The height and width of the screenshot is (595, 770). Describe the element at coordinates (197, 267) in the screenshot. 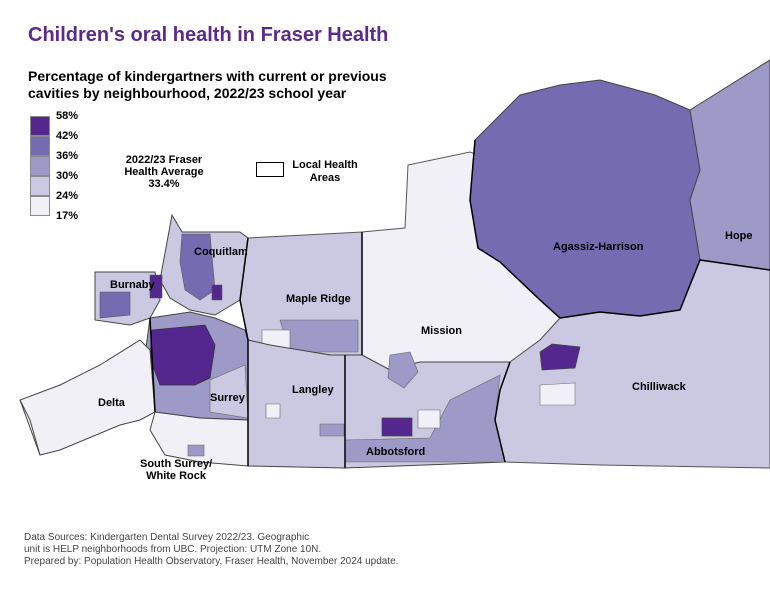

I see `region-coquitlam-mid` at that location.